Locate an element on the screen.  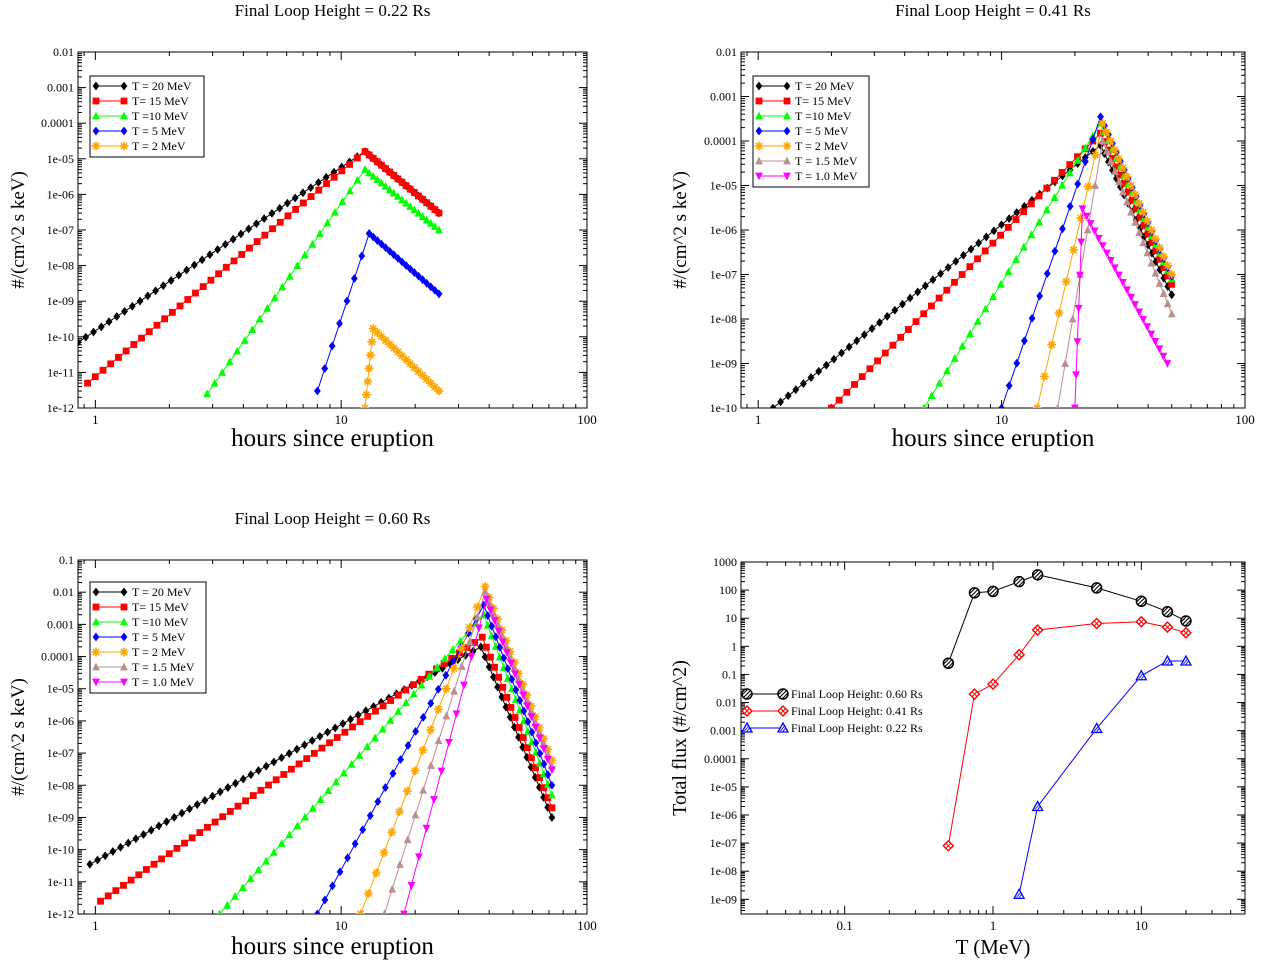
y-tick-label: 0.01 is located at coordinates (63, 52).